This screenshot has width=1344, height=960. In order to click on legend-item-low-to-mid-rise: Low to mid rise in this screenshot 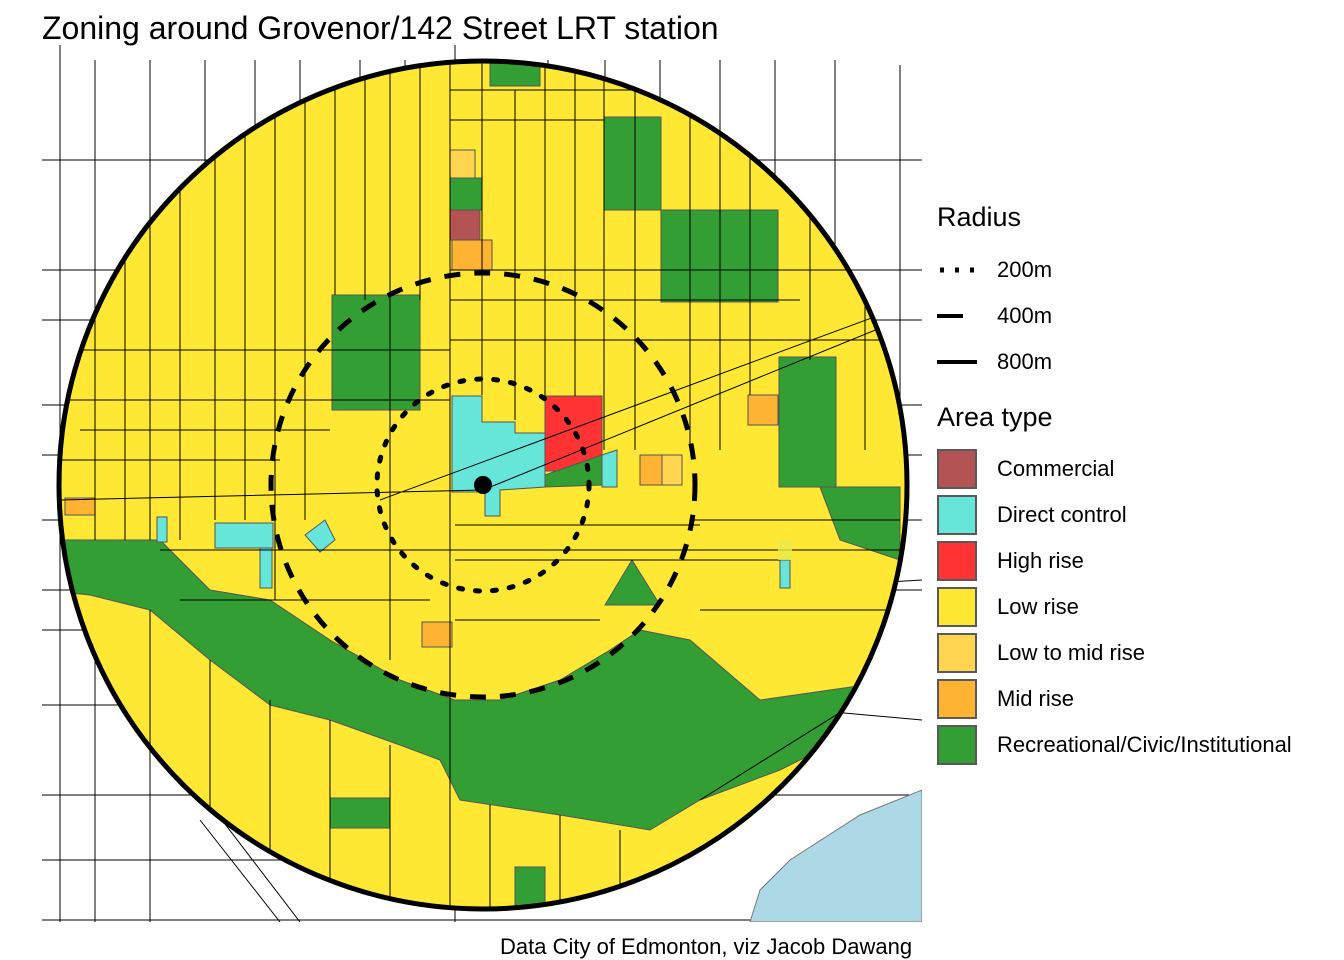, I will do `click(1041, 653)`.